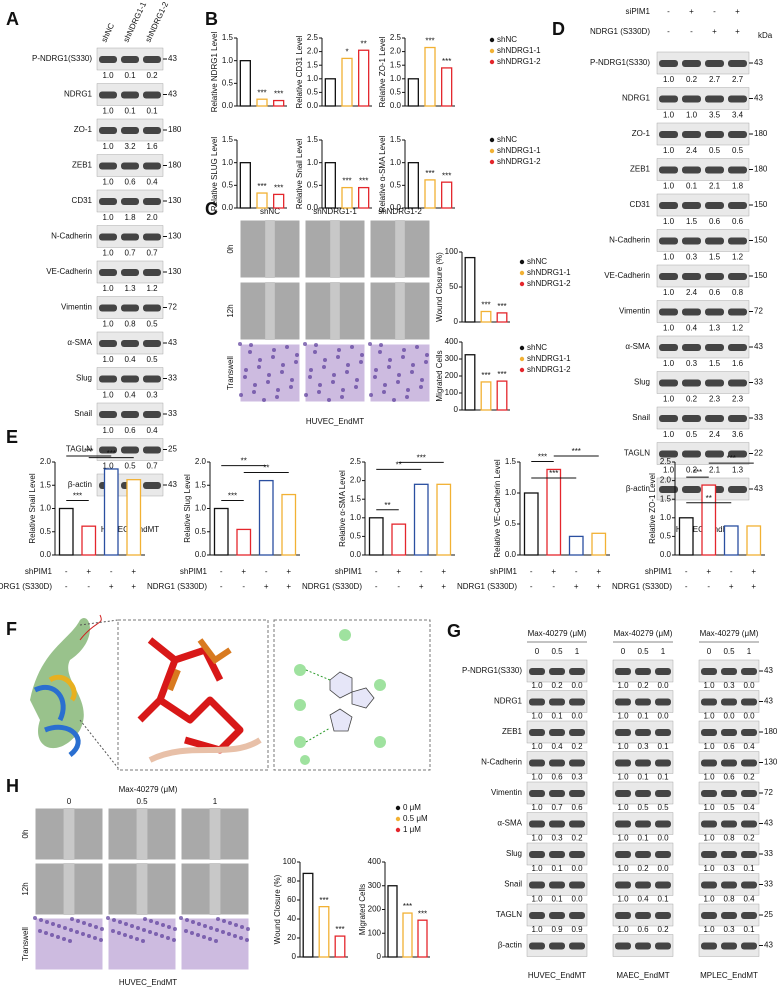 The image size is (777, 989). What do you see at coordinates (642, 382) in the screenshot?
I see `blot-label: Slug` at bounding box center [642, 382].